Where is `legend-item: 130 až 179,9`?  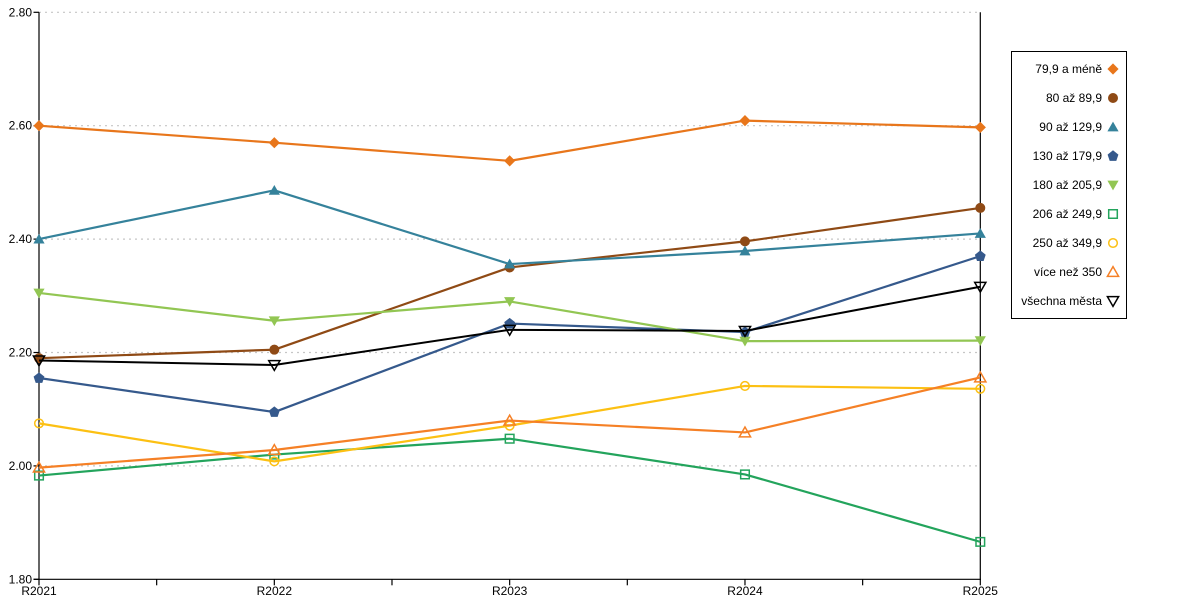 legend-item: 130 až 179,9 is located at coordinates (1069, 155).